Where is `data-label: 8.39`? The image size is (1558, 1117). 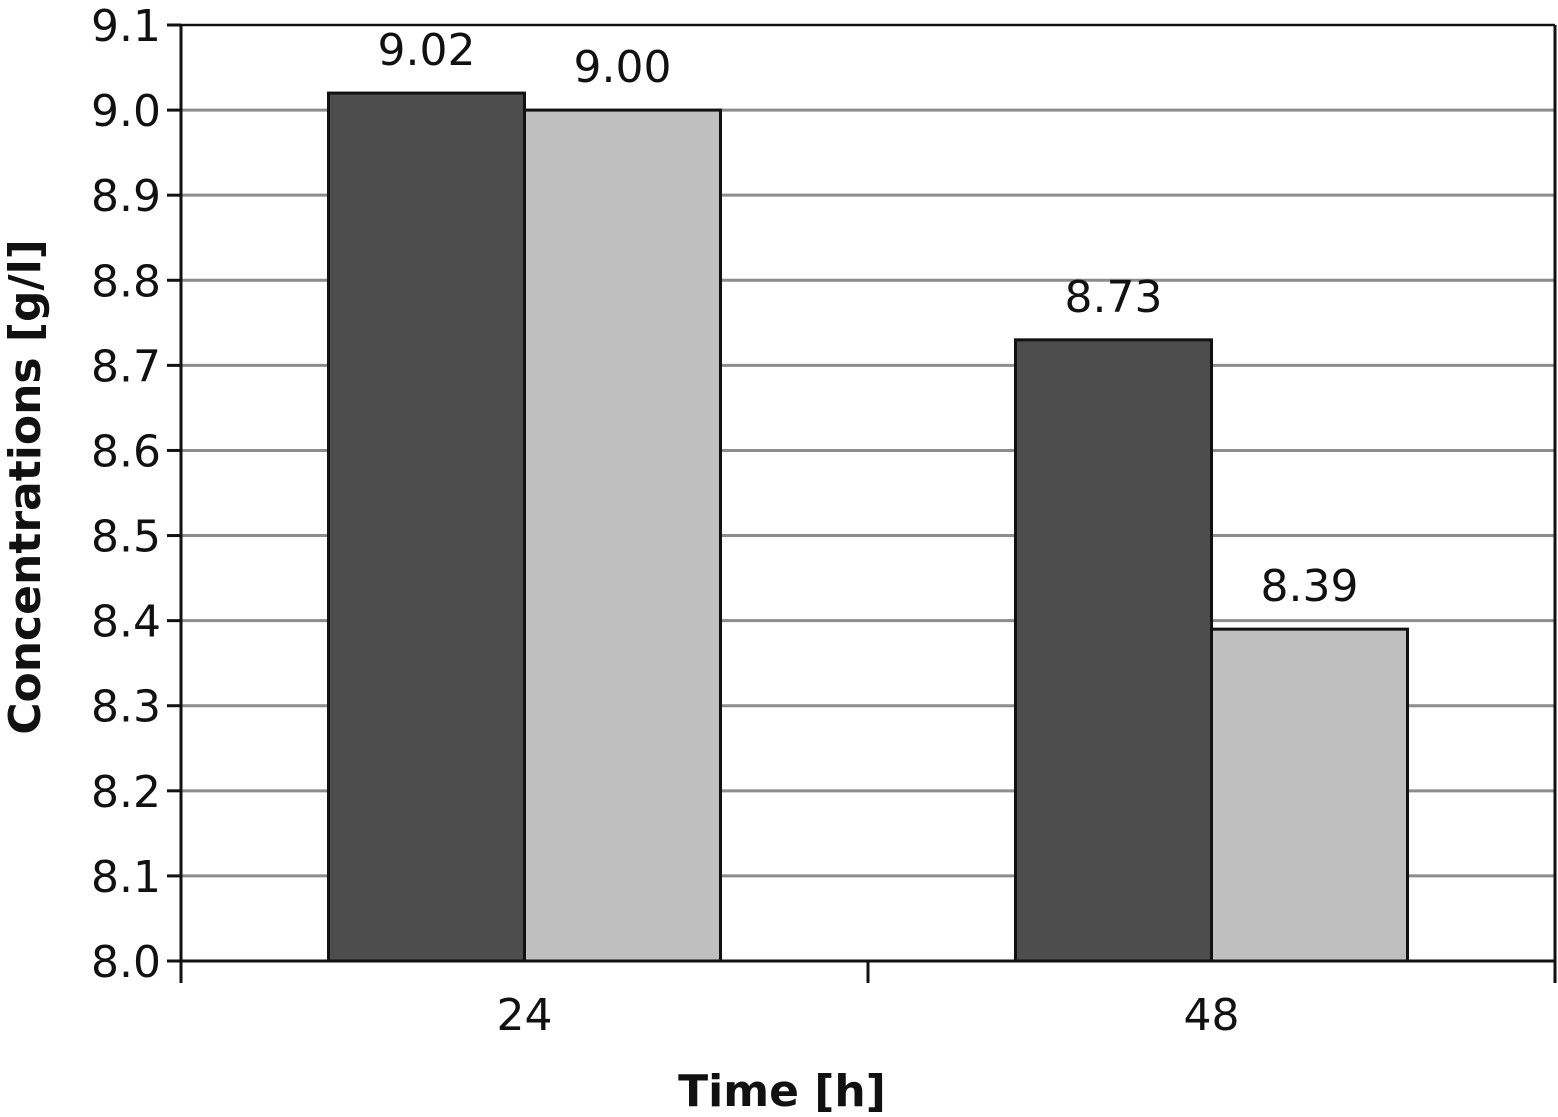
data-label: 8.39 is located at coordinates (1310, 586).